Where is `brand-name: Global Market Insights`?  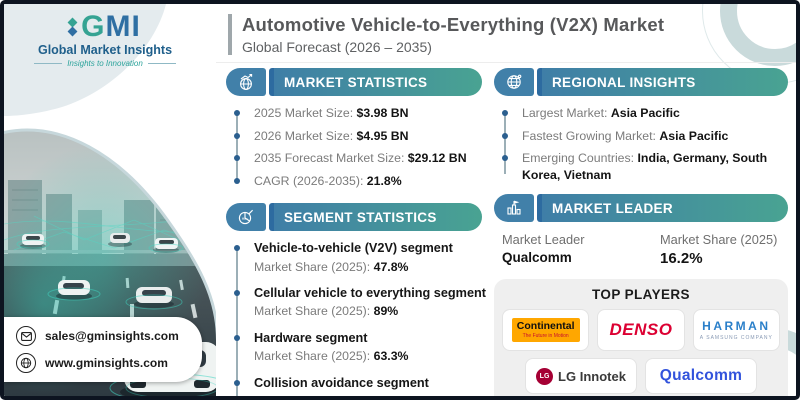
brand-name: Global Market Insights is located at coordinates (105, 50).